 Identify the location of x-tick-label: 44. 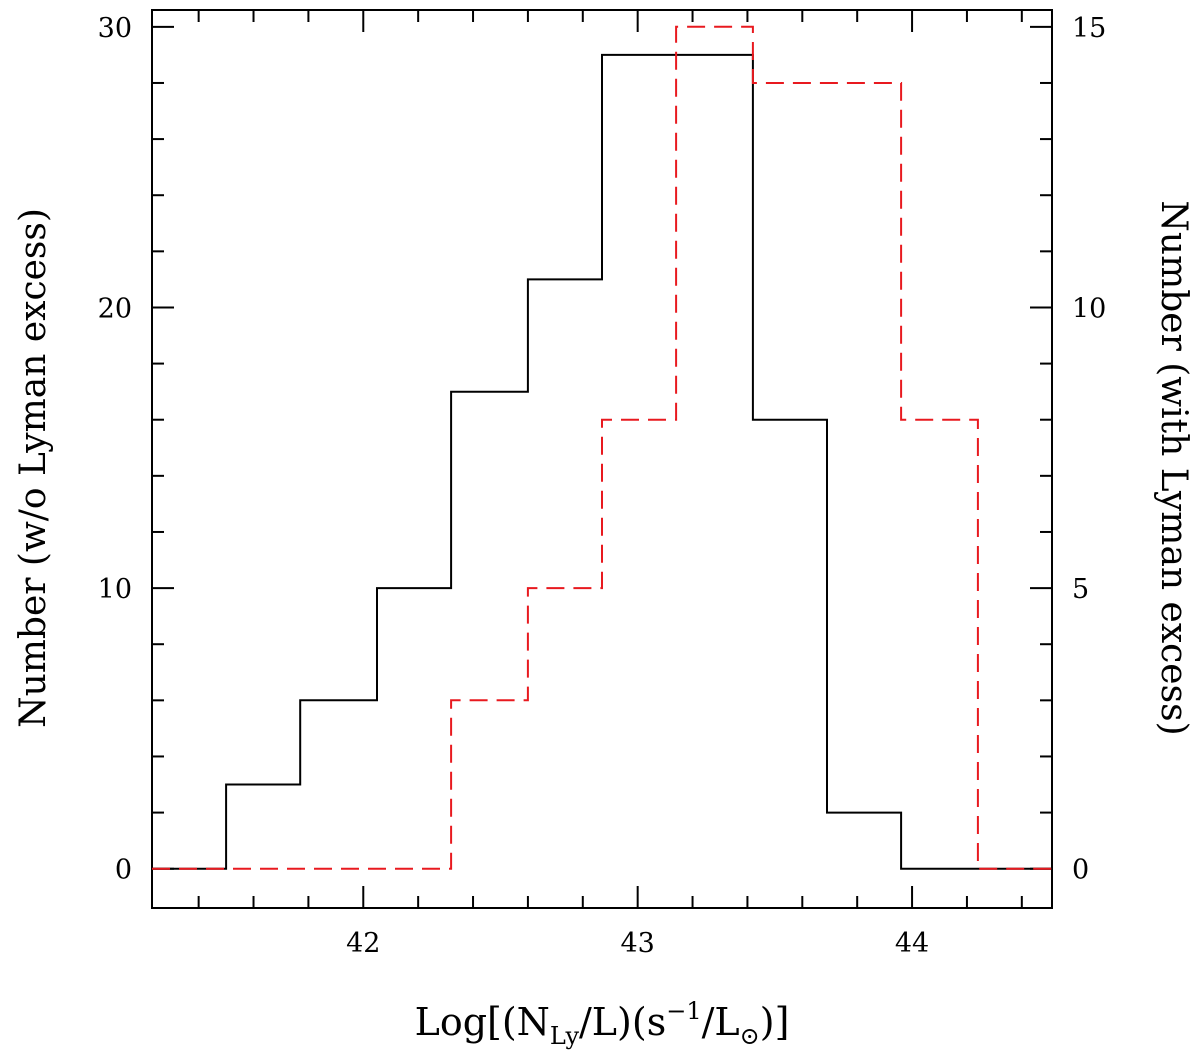
(912, 943).